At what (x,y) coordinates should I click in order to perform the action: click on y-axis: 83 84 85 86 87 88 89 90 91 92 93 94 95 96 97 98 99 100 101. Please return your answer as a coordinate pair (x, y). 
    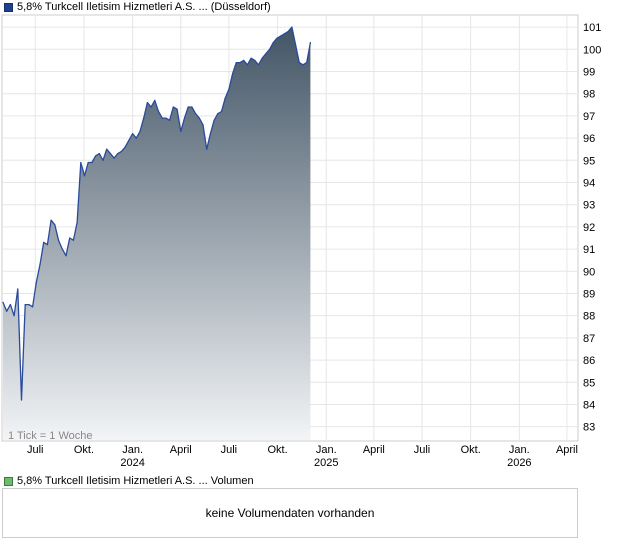
    Looking at the image, I should click on (592, 228).